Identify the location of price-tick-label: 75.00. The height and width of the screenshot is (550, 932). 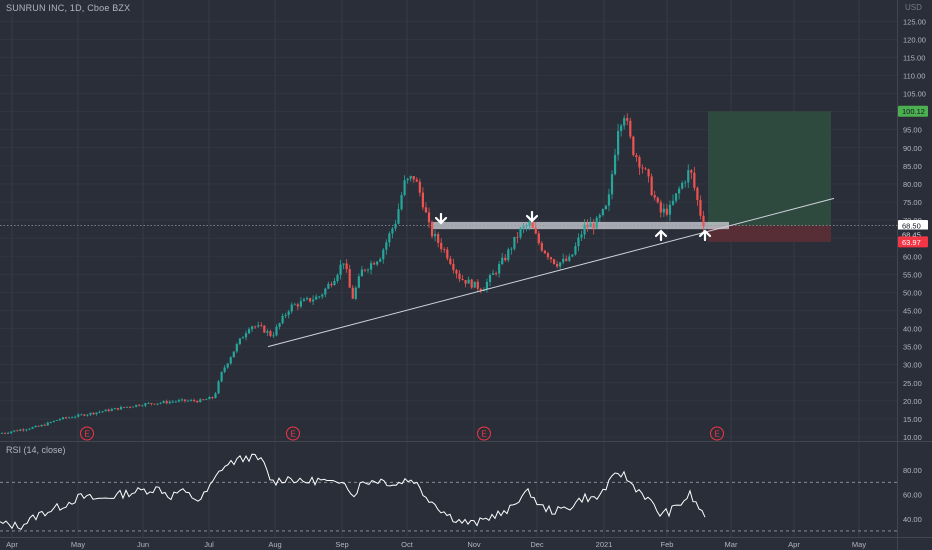
(912, 202).